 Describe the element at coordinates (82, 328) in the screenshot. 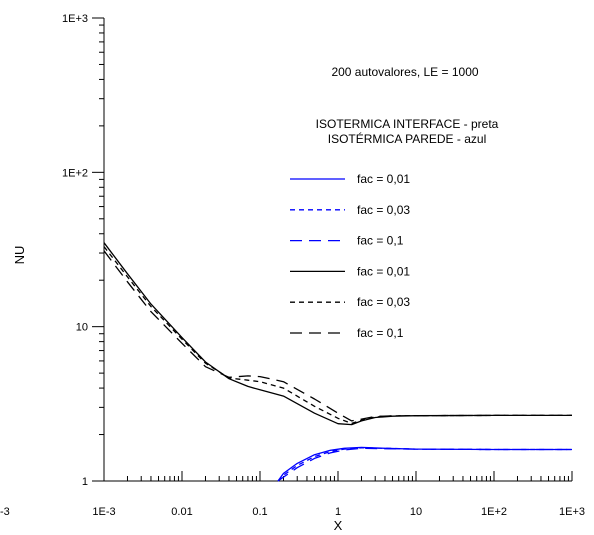

I see `y-tick-label: 10` at that location.